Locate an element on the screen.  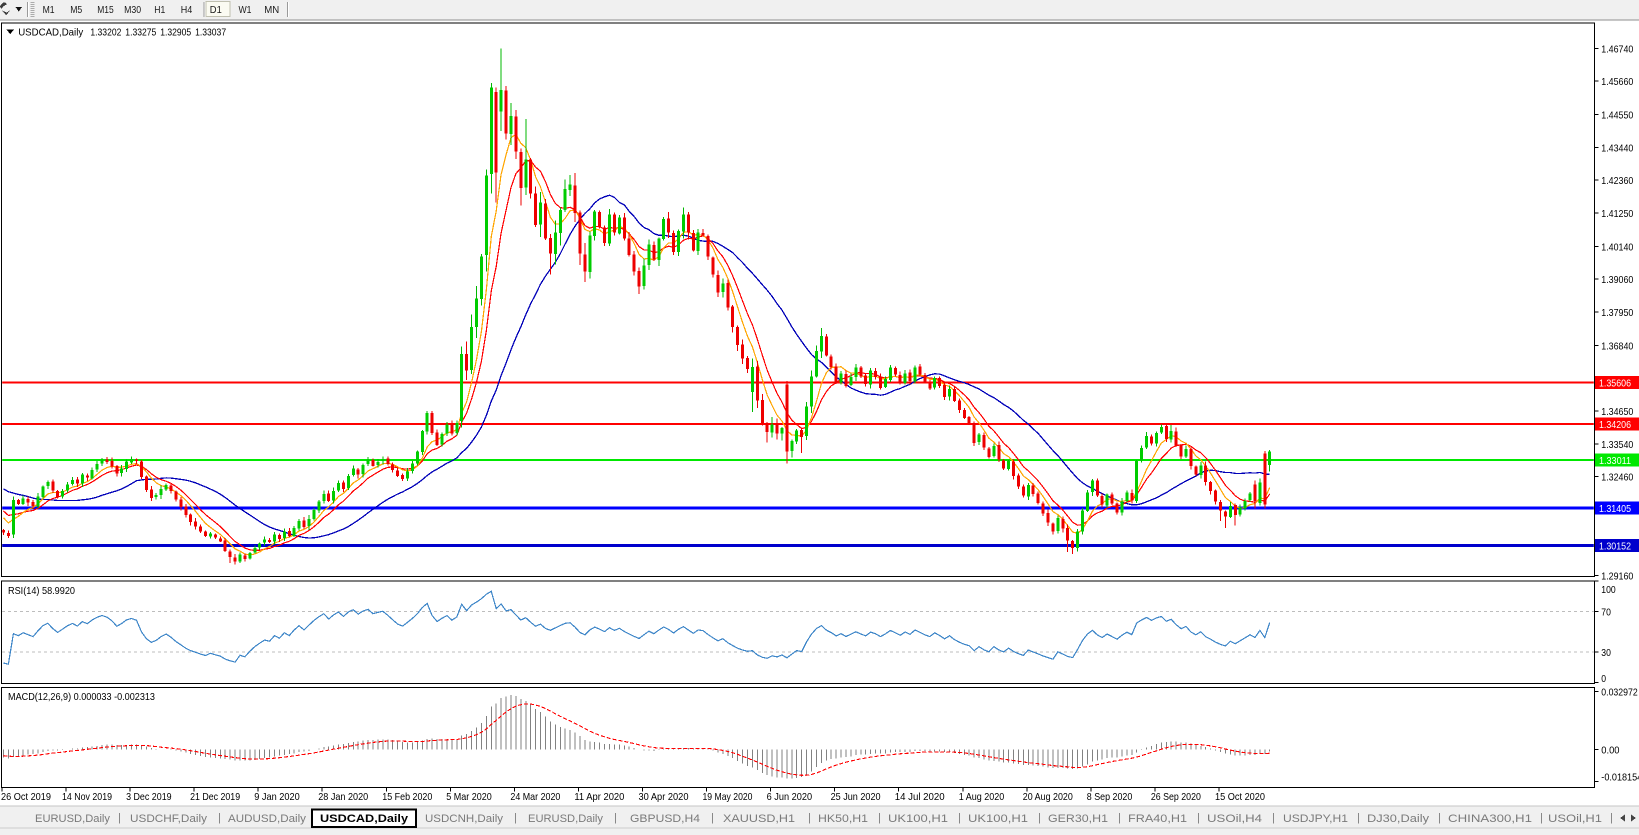
svg-text: 9 Jan 2020 is located at coordinates (277, 797).